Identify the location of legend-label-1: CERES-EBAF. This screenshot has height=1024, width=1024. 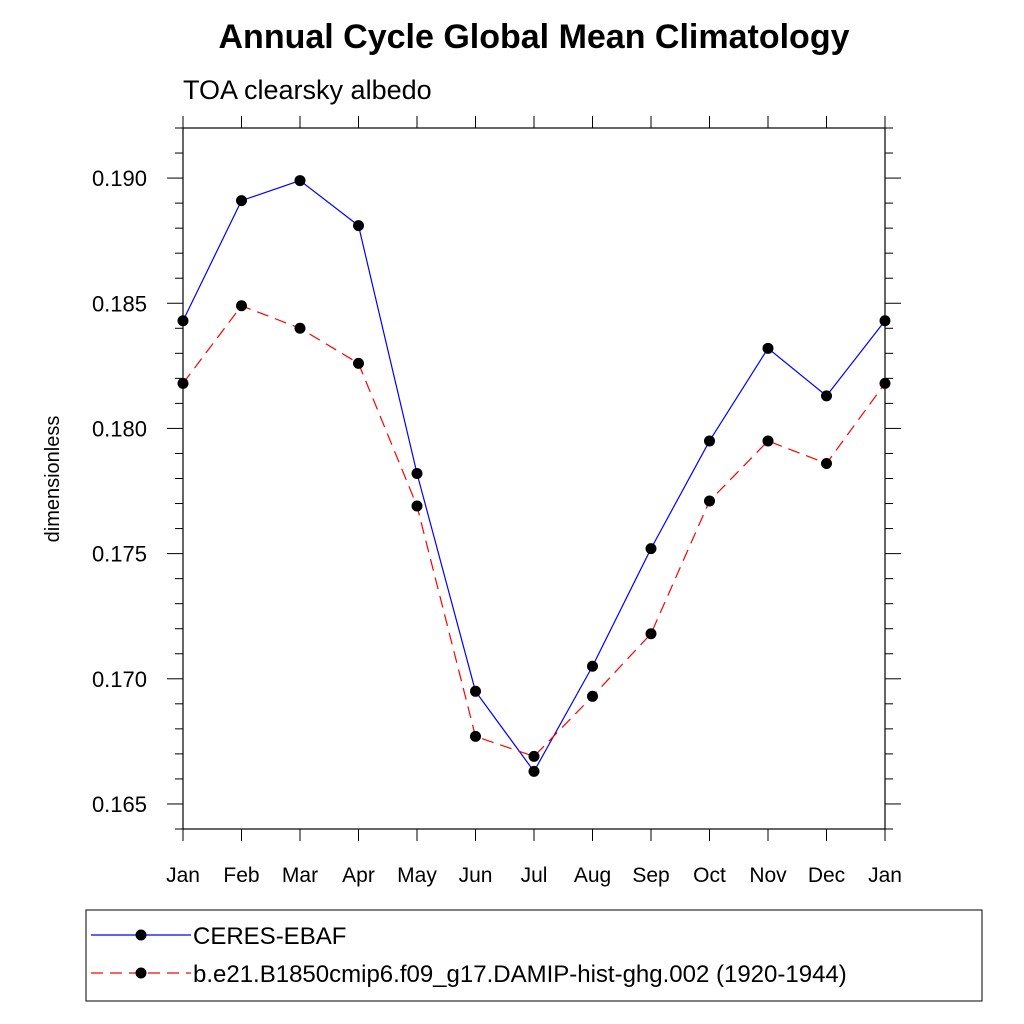
(269, 936).